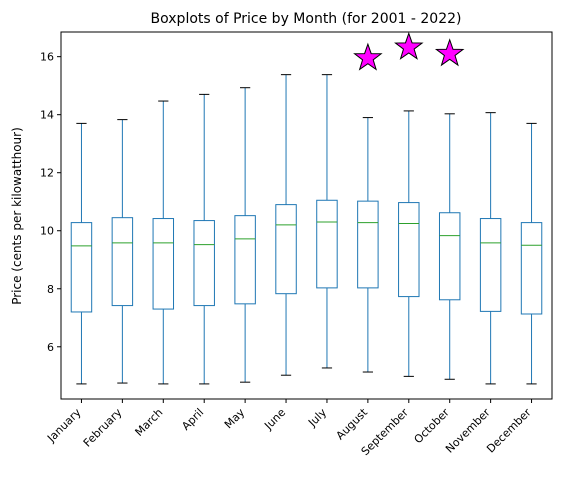 Image resolution: width=572 pixels, height=483 pixels. What do you see at coordinates (47, 173) in the screenshot?
I see `y-tick-label: 12` at bounding box center [47, 173].